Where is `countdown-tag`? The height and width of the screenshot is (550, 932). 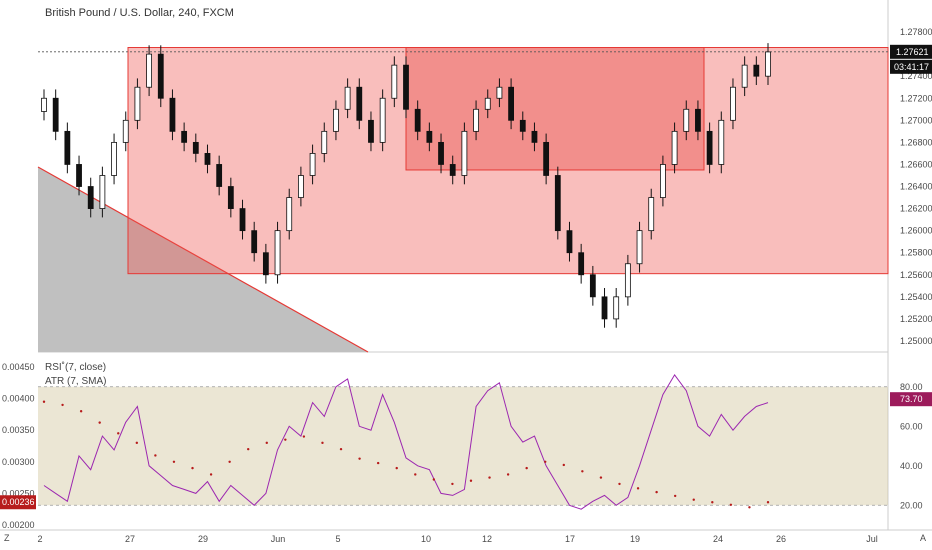
countdown-tag is located at coordinates (911, 66).